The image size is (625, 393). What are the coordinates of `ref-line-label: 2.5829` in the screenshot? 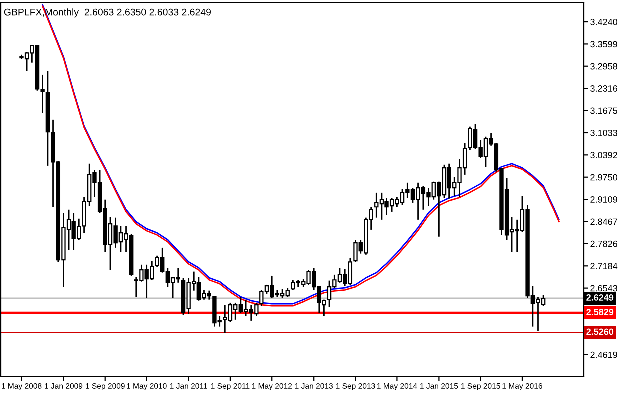 It's located at (600, 312).